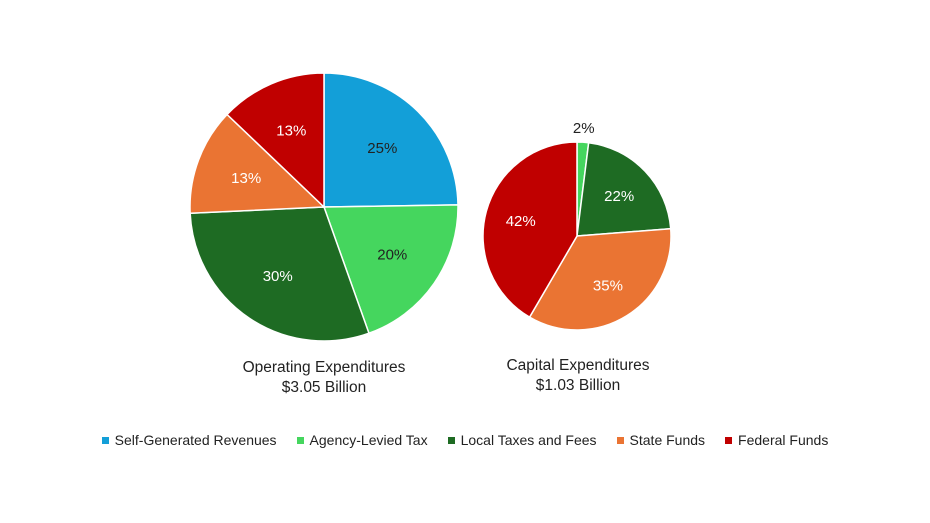  I want to click on legend-item-federal-funds: Federal Funds, so click(776, 440).